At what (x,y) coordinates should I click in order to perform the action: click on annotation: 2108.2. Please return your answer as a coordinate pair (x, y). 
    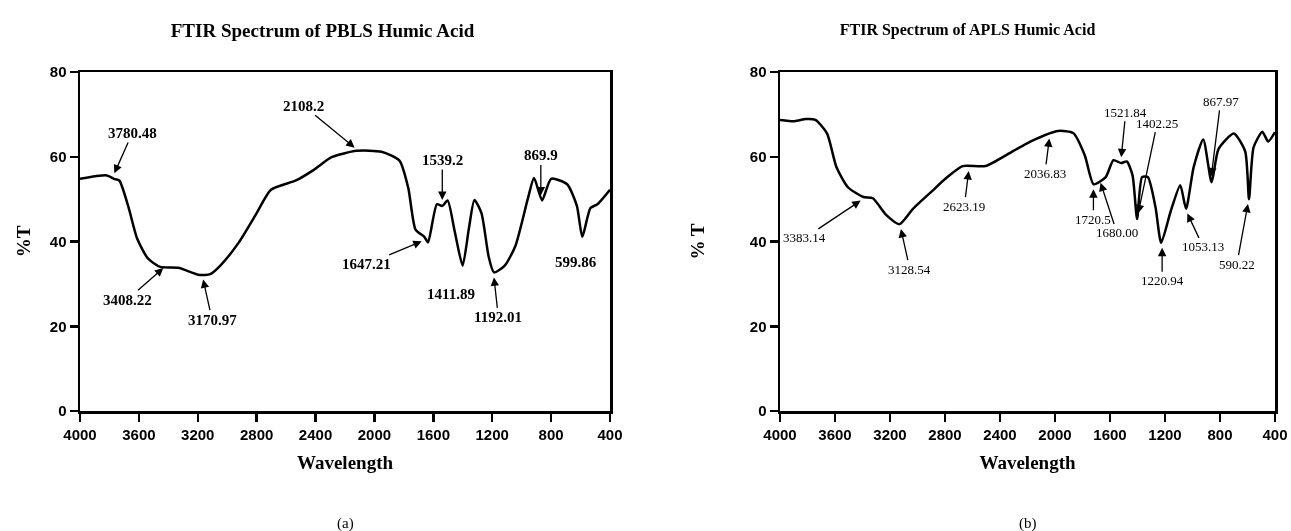
    Looking at the image, I should click on (304, 106).